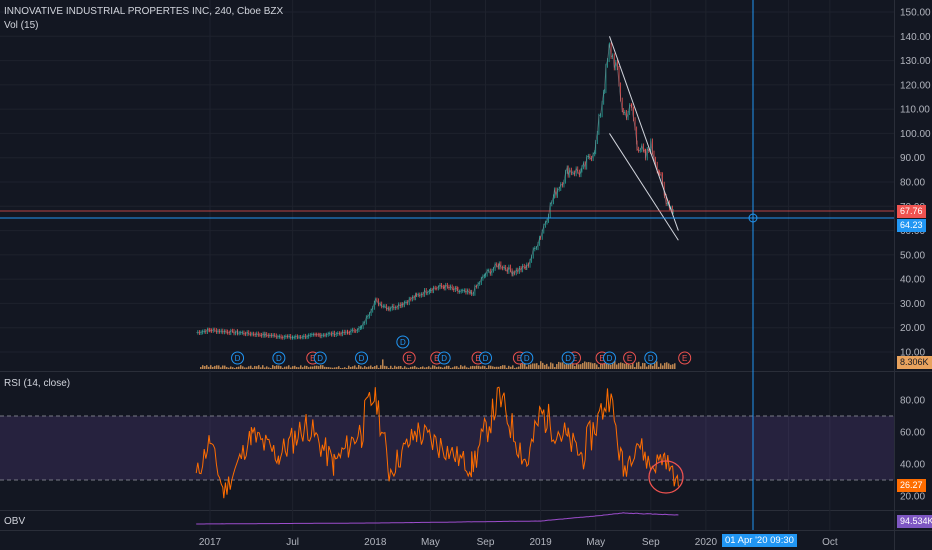 The height and width of the screenshot is (550, 932). What do you see at coordinates (21, 25) in the screenshot?
I see `volume-label: Vol (15)` at bounding box center [21, 25].